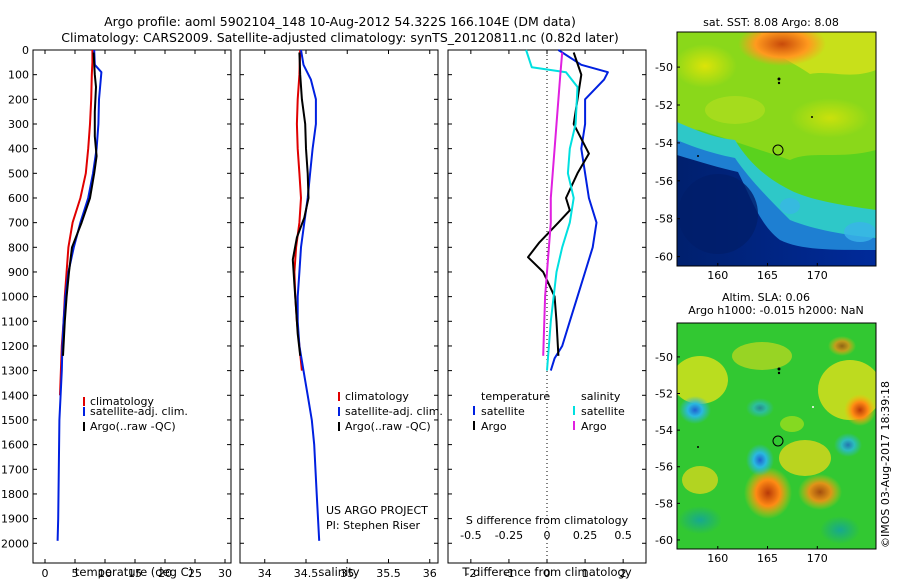  I want to click on y-tick-label: 0, so click(25, 50).